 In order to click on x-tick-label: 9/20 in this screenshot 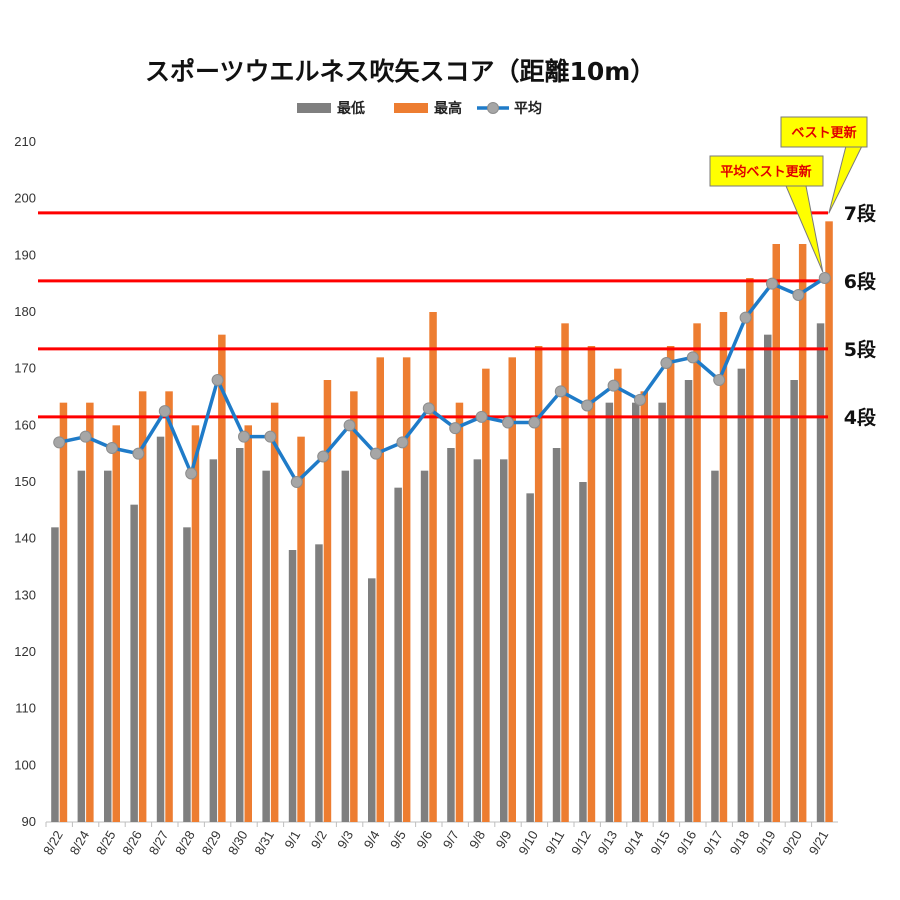, I will do `click(792, 842)`.